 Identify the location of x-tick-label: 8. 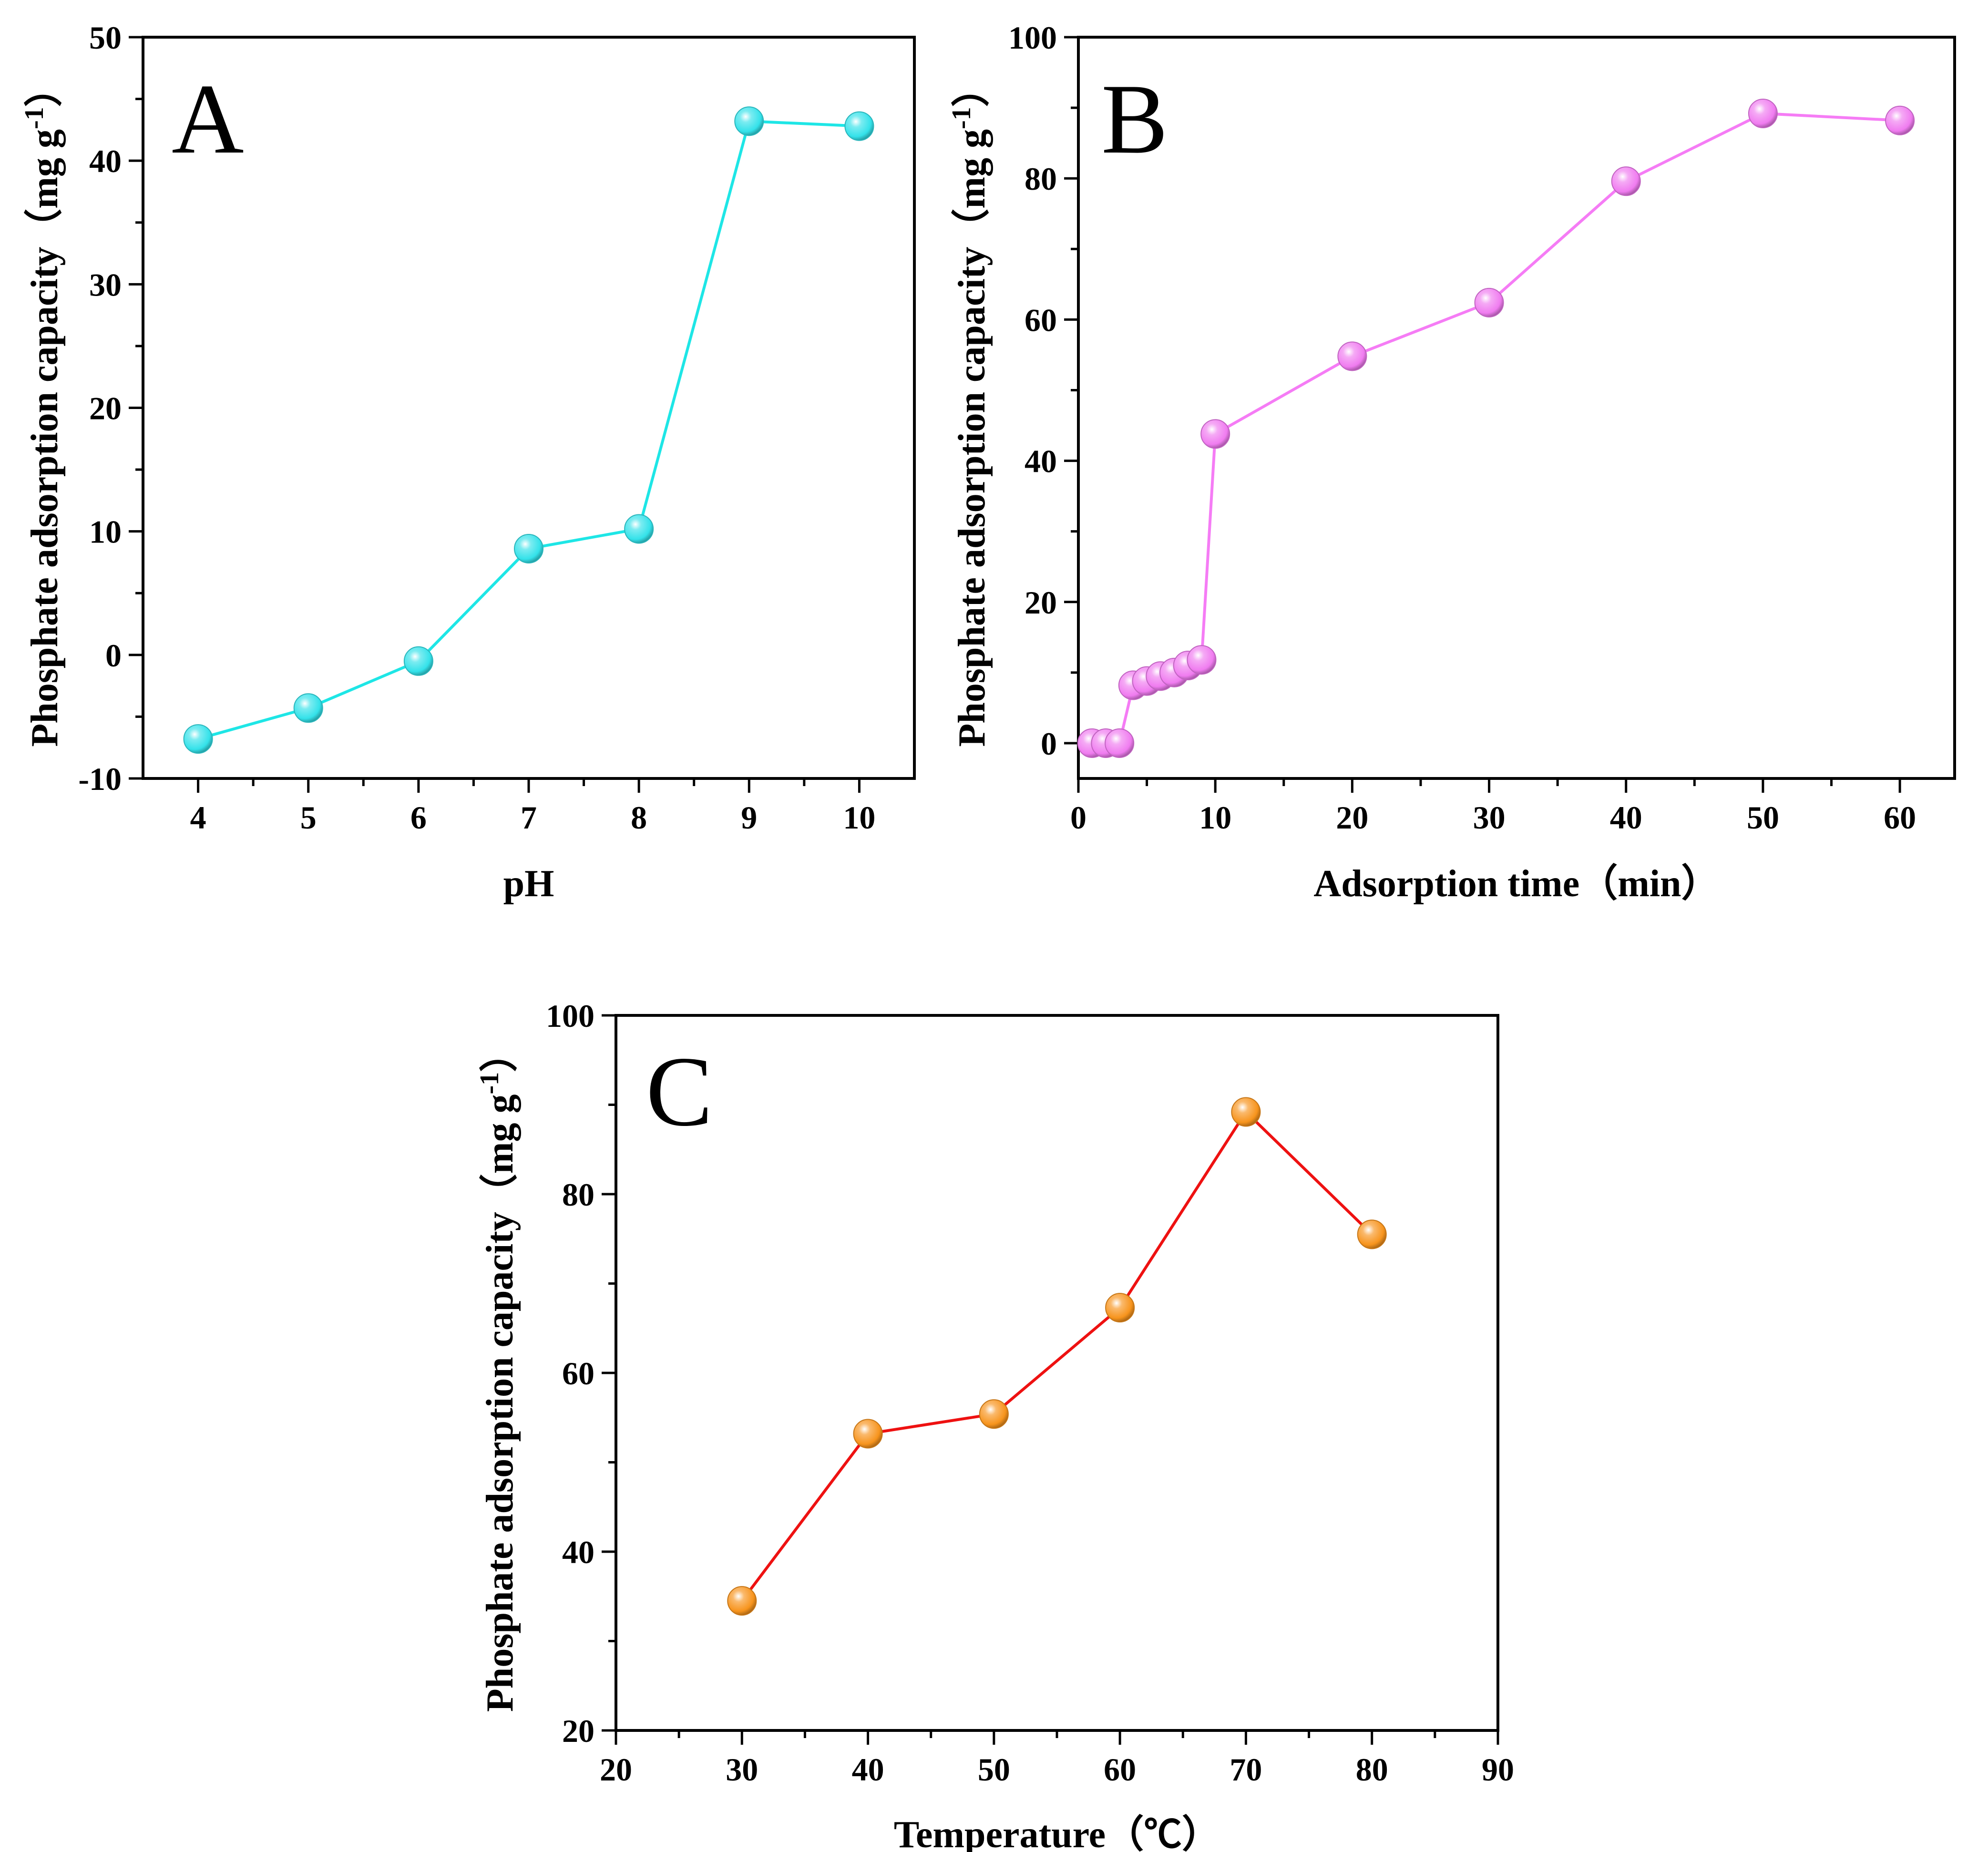
(639, 817).